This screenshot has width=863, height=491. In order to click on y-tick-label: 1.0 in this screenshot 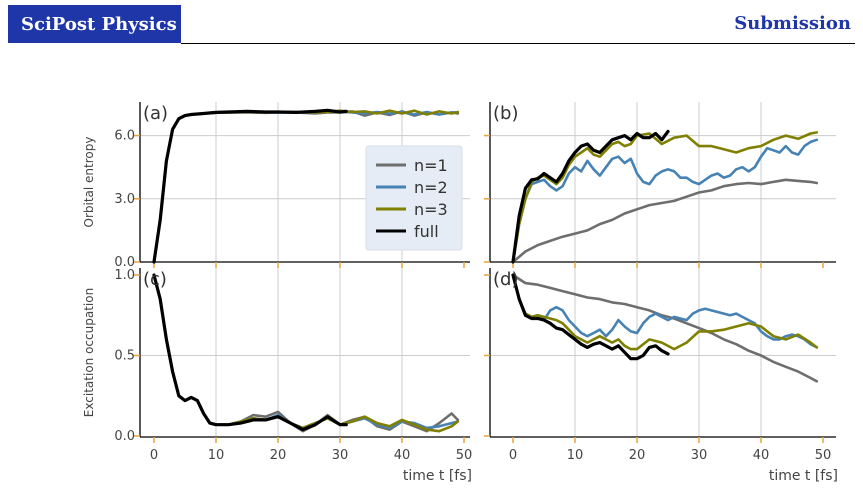, I will do `click(124, 275)`.